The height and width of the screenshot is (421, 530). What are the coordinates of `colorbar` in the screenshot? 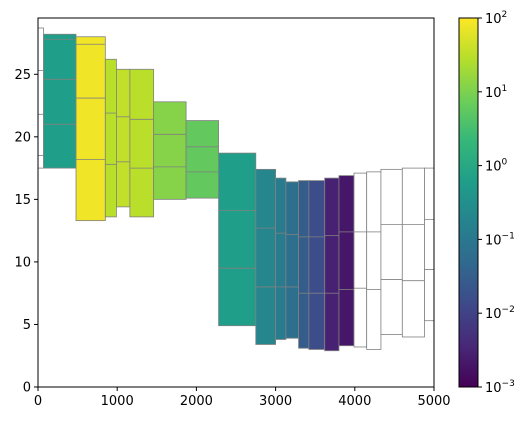 It's located at (468, 202).